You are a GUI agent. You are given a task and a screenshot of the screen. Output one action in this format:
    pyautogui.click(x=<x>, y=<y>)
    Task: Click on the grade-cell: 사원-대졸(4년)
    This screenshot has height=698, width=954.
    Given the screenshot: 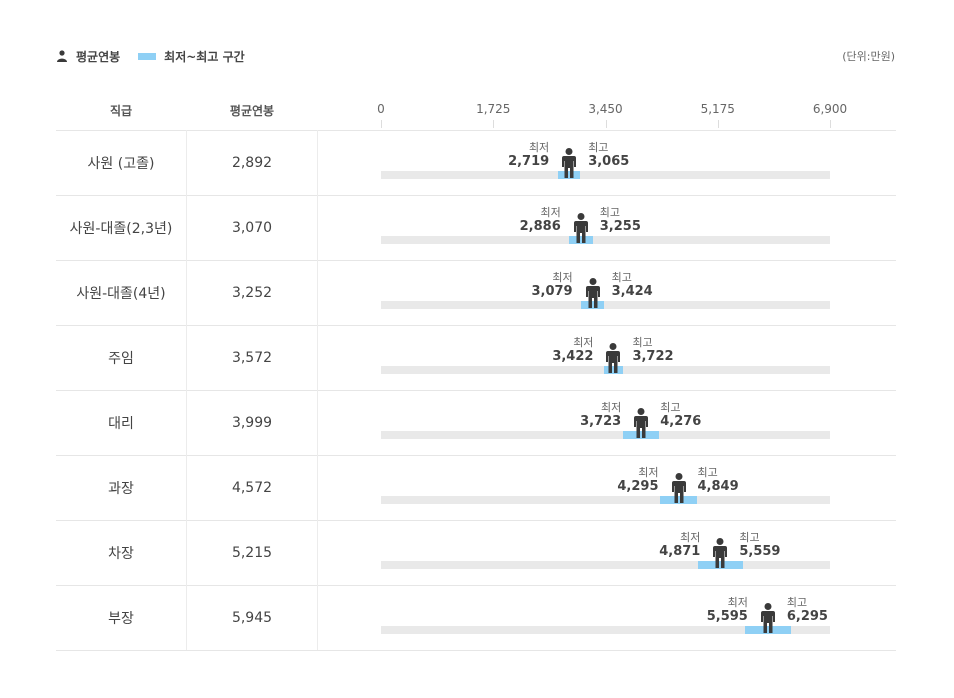 What is the action you would take?
    pyautogui.click(x=121, y=292)
    